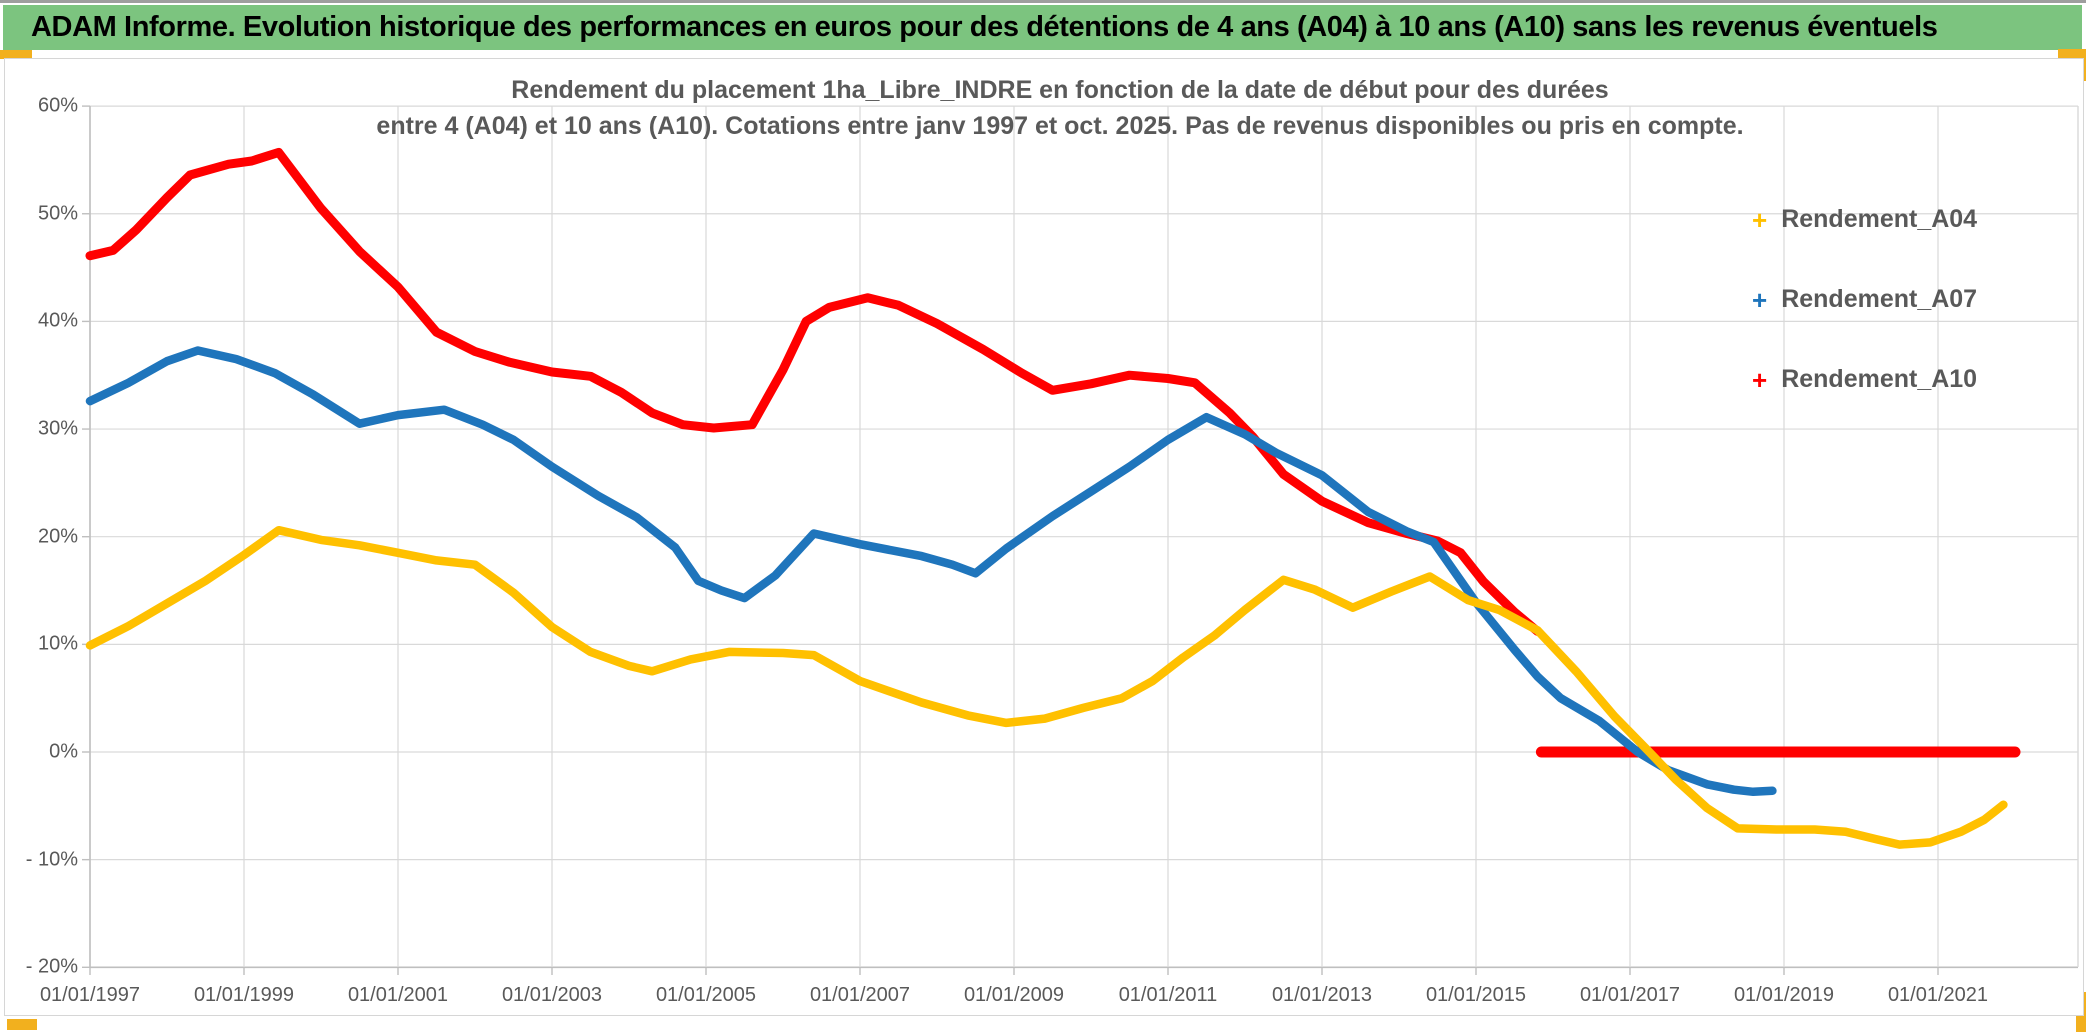  I want to click on x-axis-tick-label: 01/01/2021, so click(1938, 995).